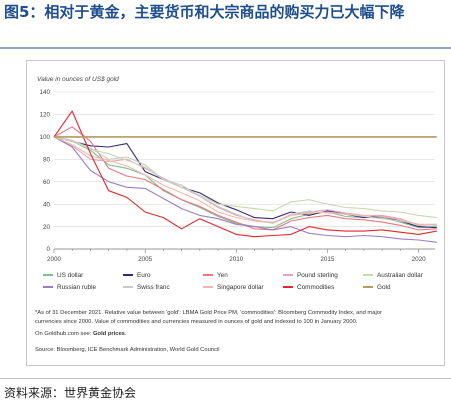 The height and width of the screenshot is (409, 451). What do you see at coordinates (225, 378) in the screenshot?
I see `source-divider` at bounding box center [225, 378].